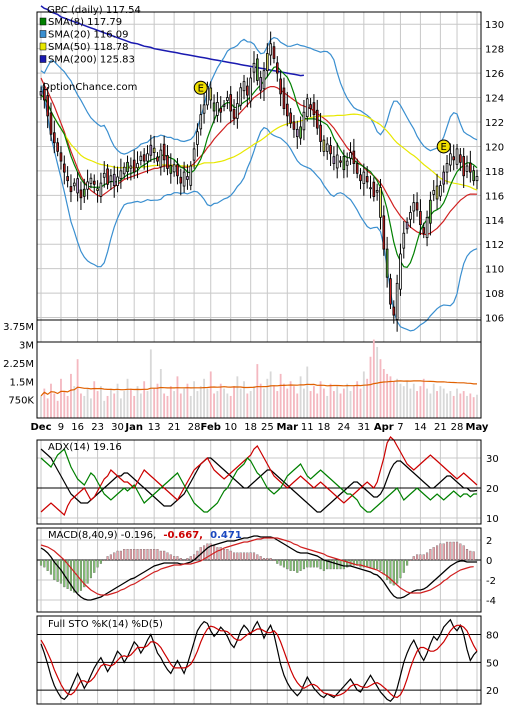 The height and width of the screenshot is (706, 526). Describe the element at coordinates (174, 427) in the screenshot. I see `x-tick-label: 21` at that location.